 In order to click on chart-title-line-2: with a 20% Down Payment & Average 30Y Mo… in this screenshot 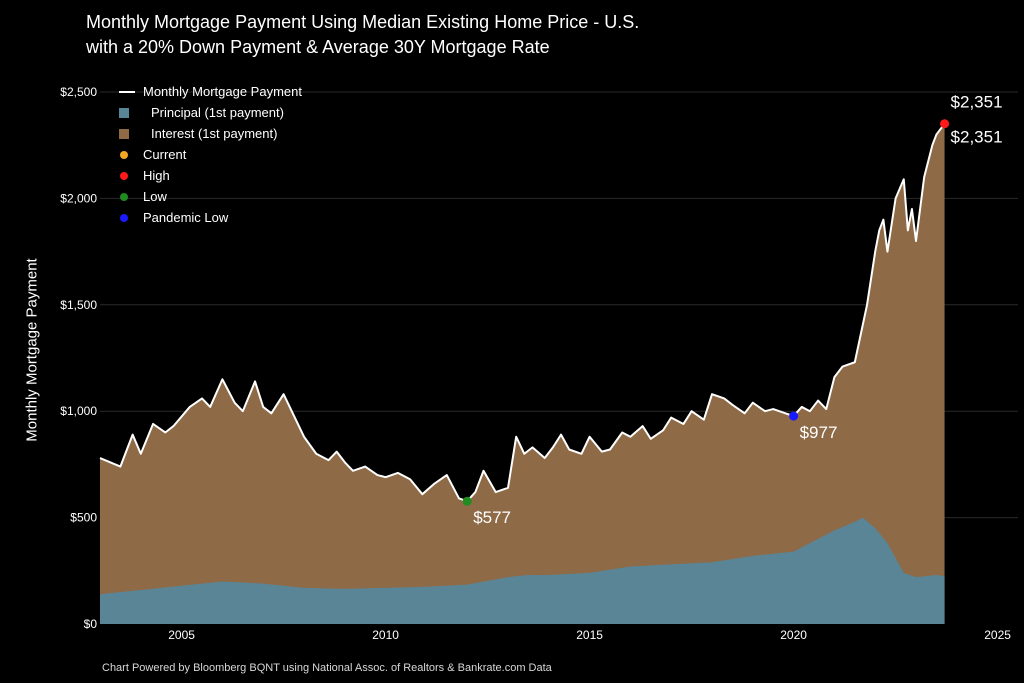, I will do `click(318, 47)`.